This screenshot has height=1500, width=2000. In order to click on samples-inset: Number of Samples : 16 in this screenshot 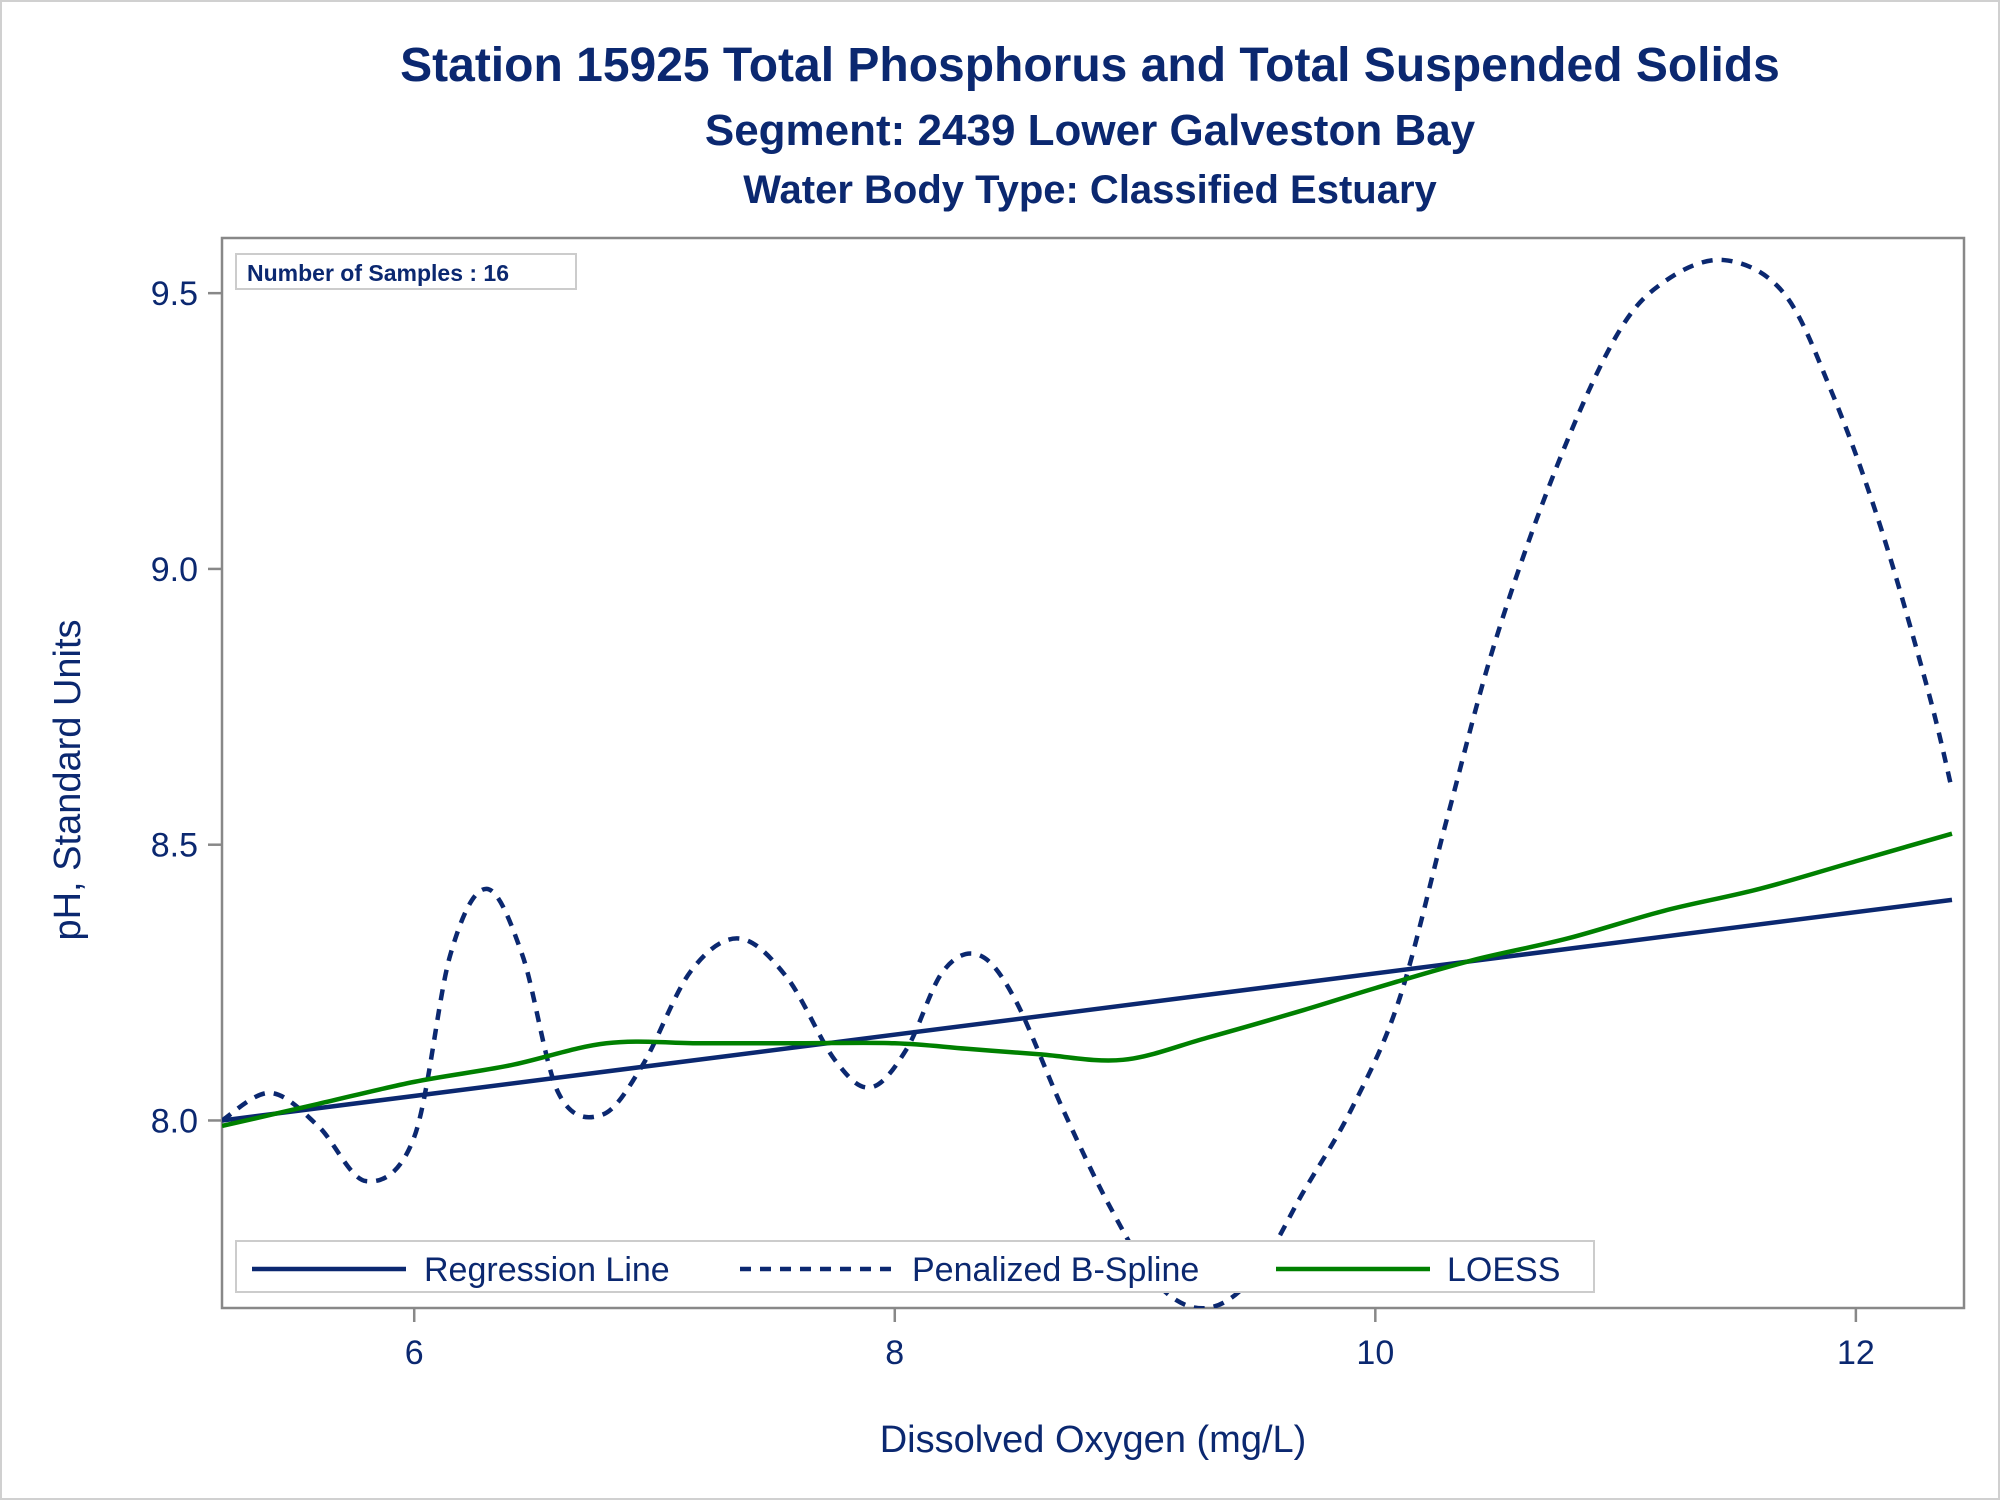, I will do `click(406, 271)`.